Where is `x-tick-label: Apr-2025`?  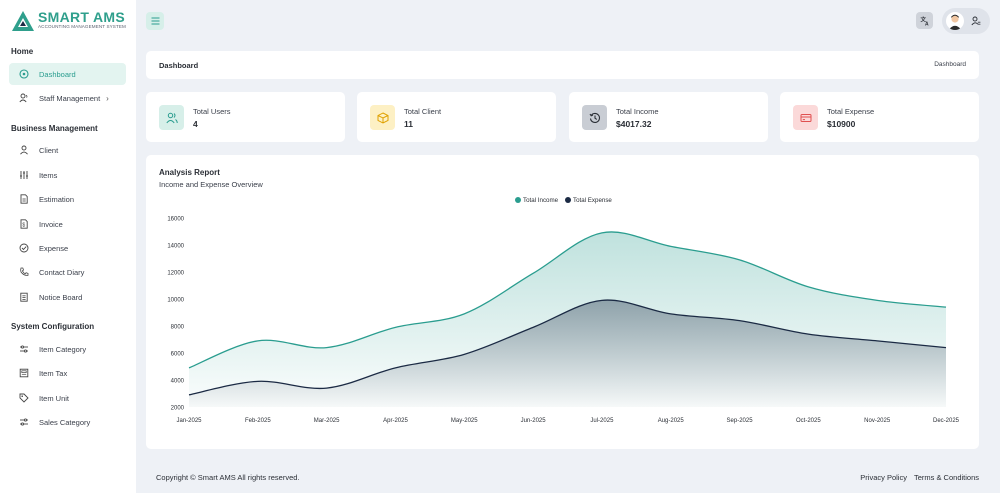
x-tick-label: Apr-2025 is located at coordinates (395, 421).